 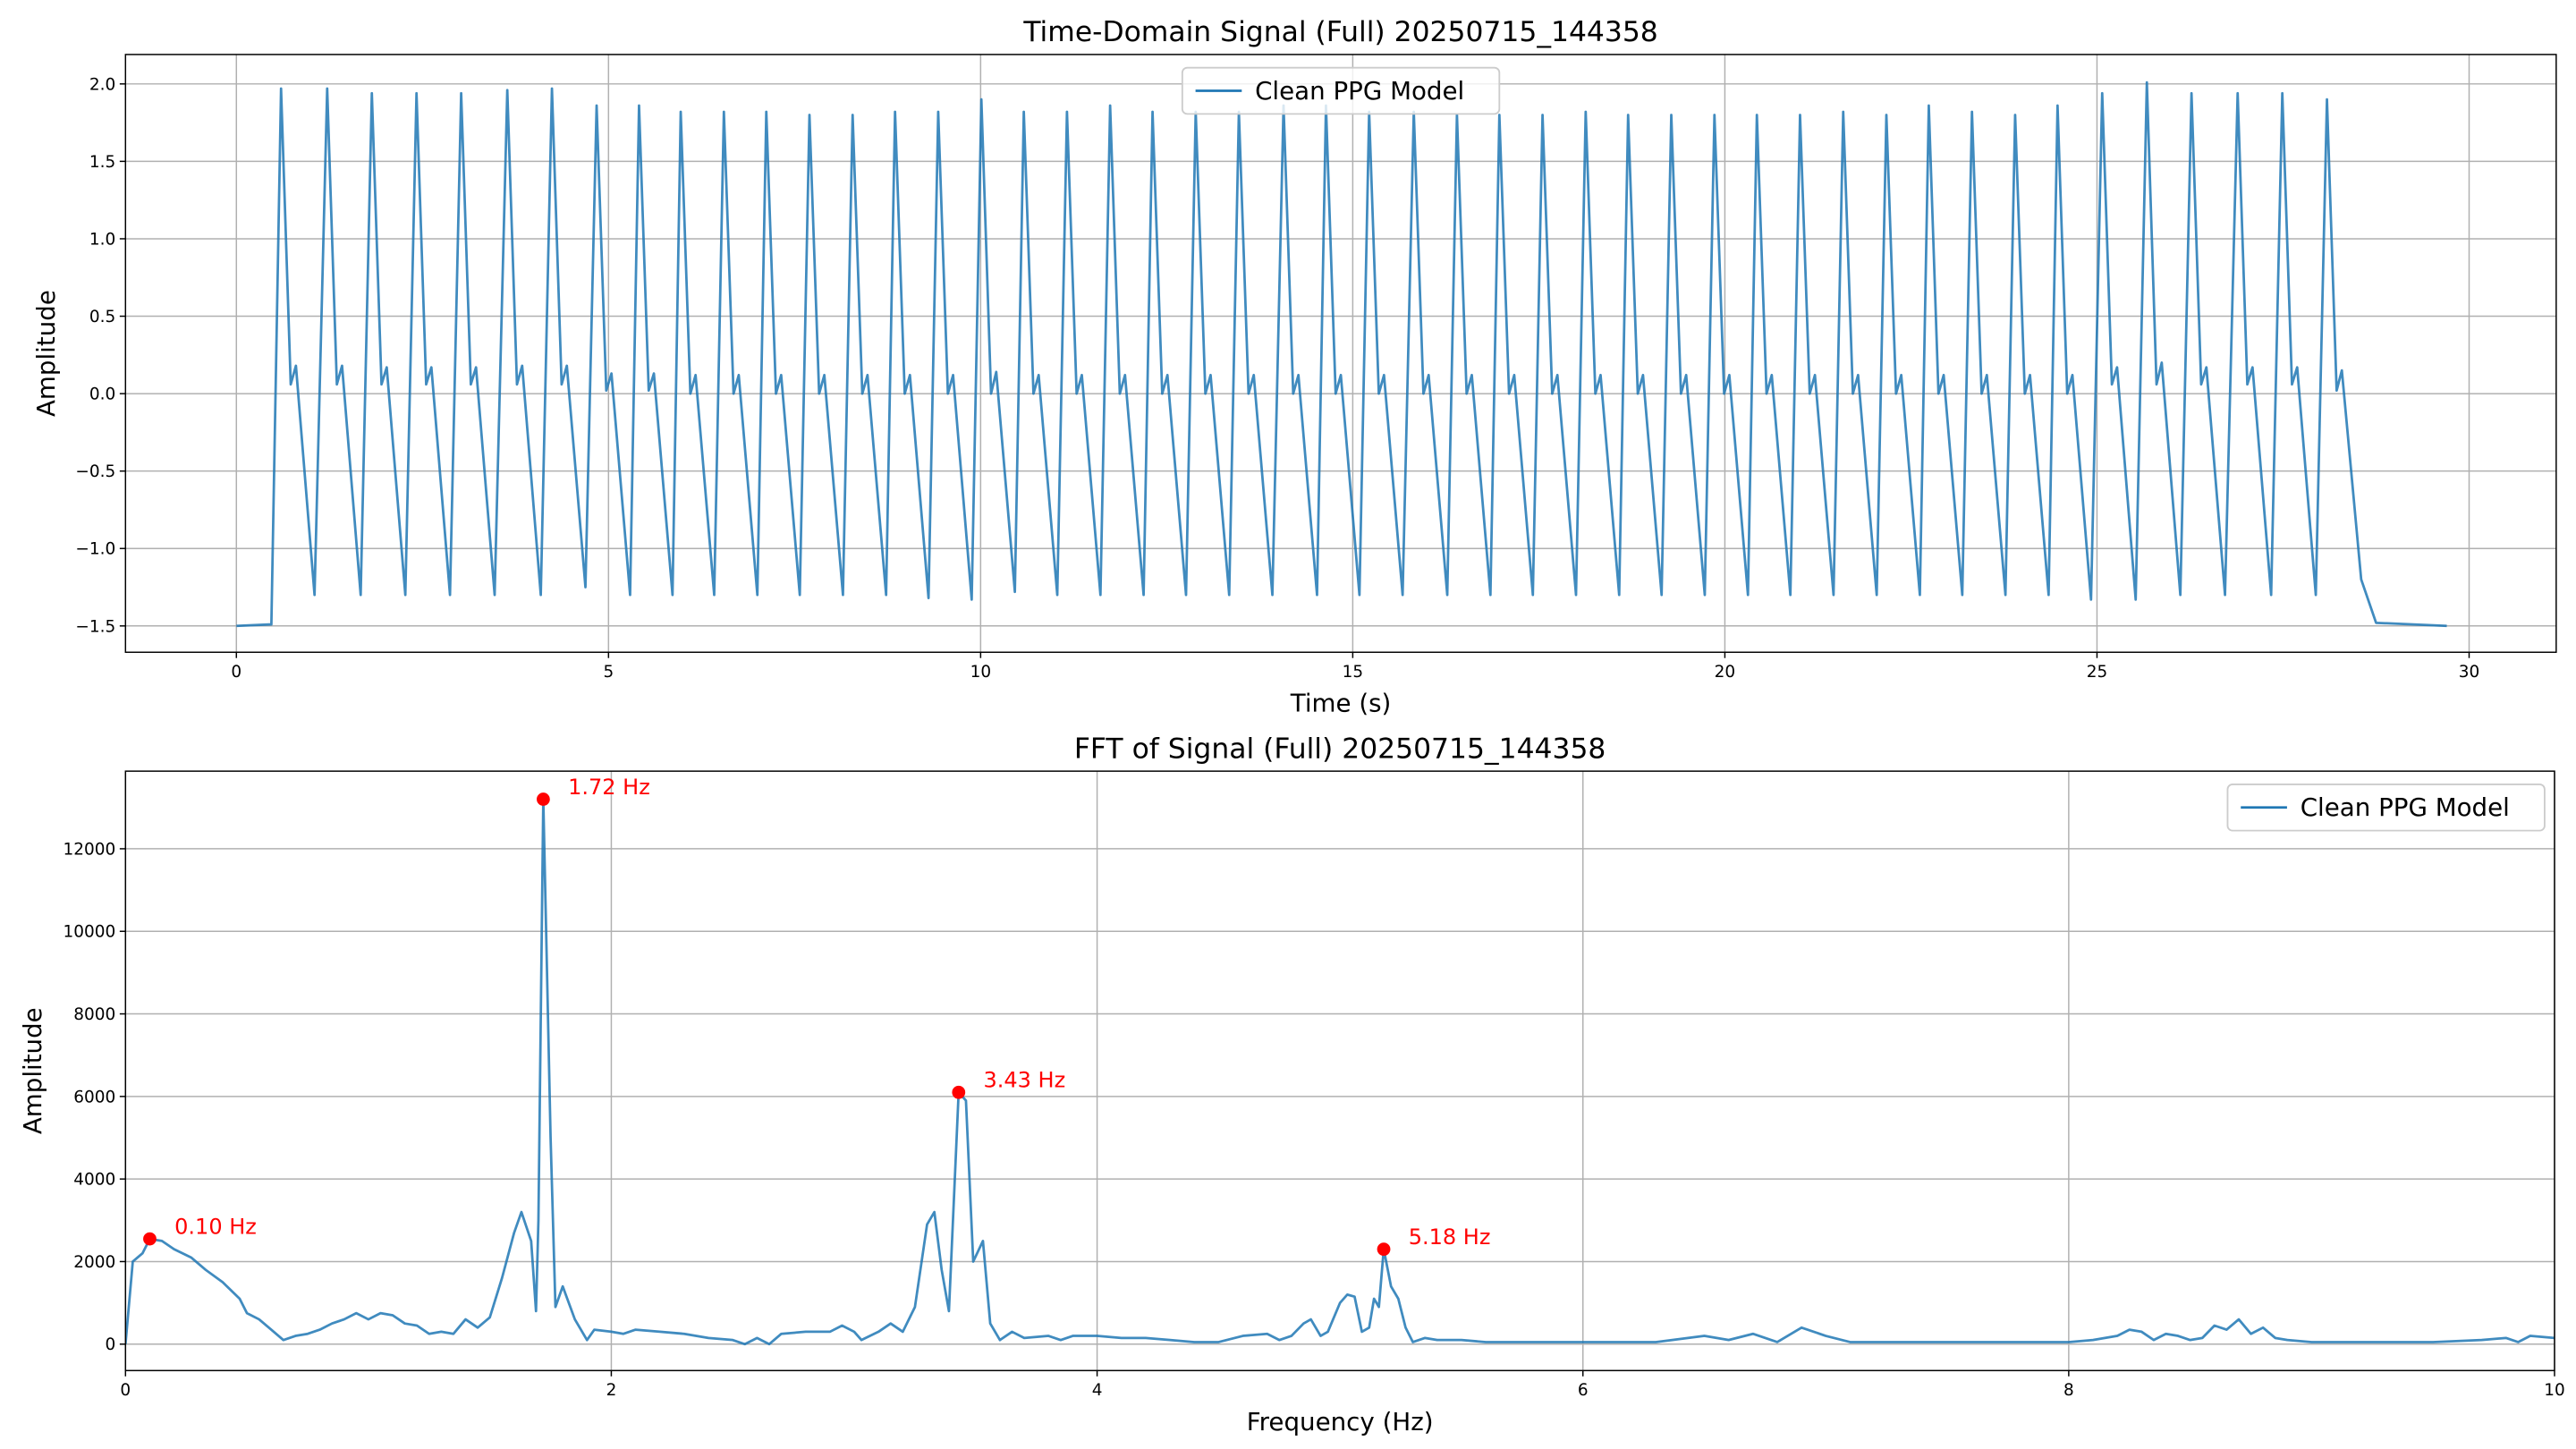 What do you see at coordinates (1097, 1390) in the screenshot?
I see `x-tick-label: 4` at bounding box center [1097, 1390].